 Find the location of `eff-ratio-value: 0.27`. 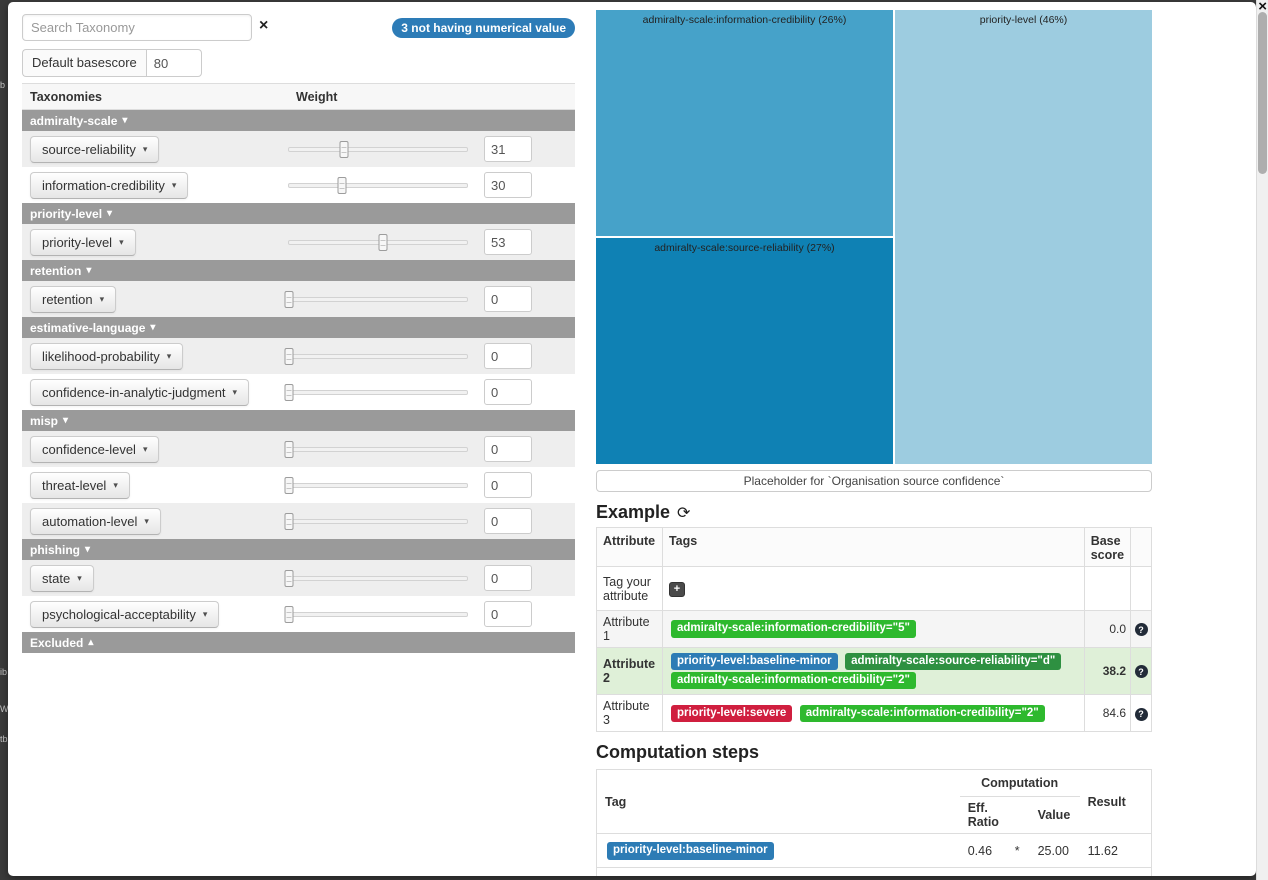

eff-ratio-value: 0.27 is located at coordinates (982, 872).